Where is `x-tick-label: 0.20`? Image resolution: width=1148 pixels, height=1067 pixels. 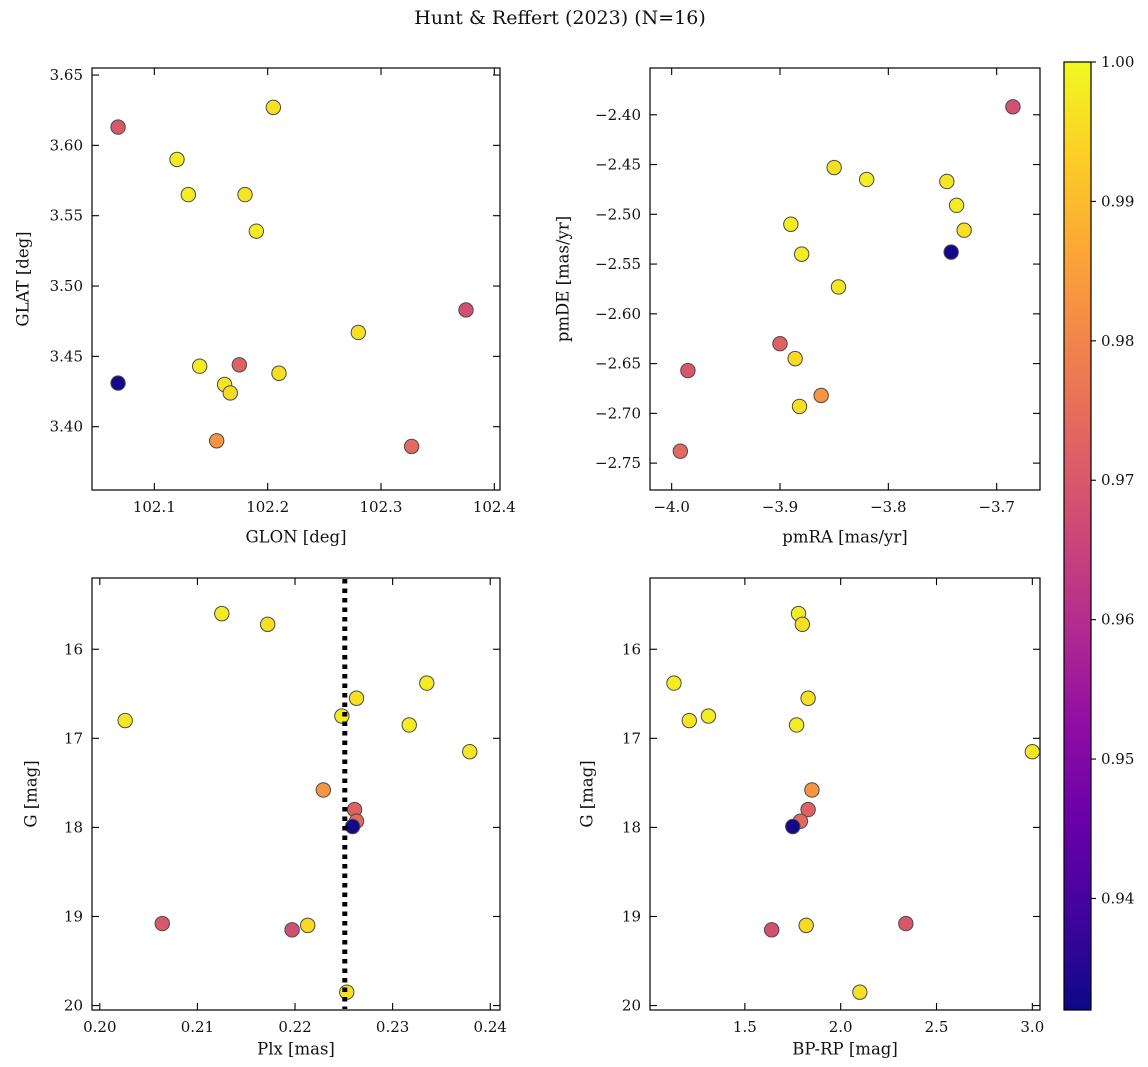 x-tick-label: 0.20 is located at coordinates (99, 1027).